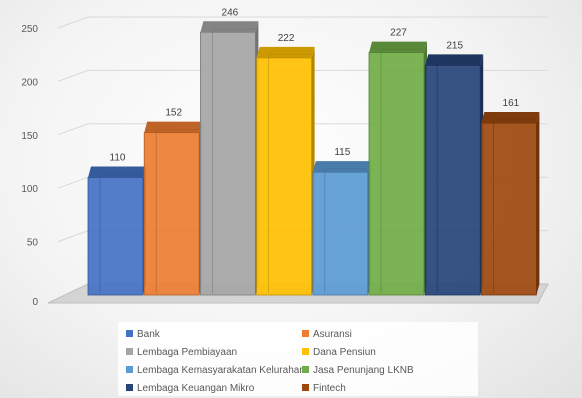  I want to click on data-label: 246, so click(230, 12).